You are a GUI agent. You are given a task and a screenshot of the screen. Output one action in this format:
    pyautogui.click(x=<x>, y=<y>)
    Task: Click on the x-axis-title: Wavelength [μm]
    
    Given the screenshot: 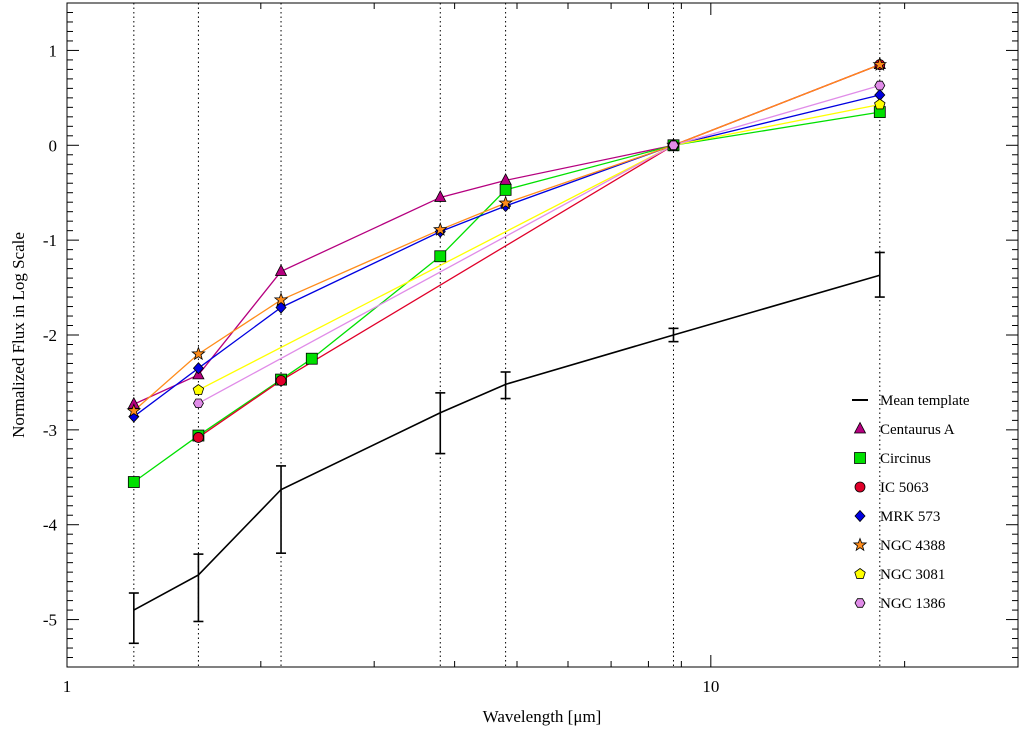 What is the action you would take?
    pyautogui.click(x=542, y=716)
    